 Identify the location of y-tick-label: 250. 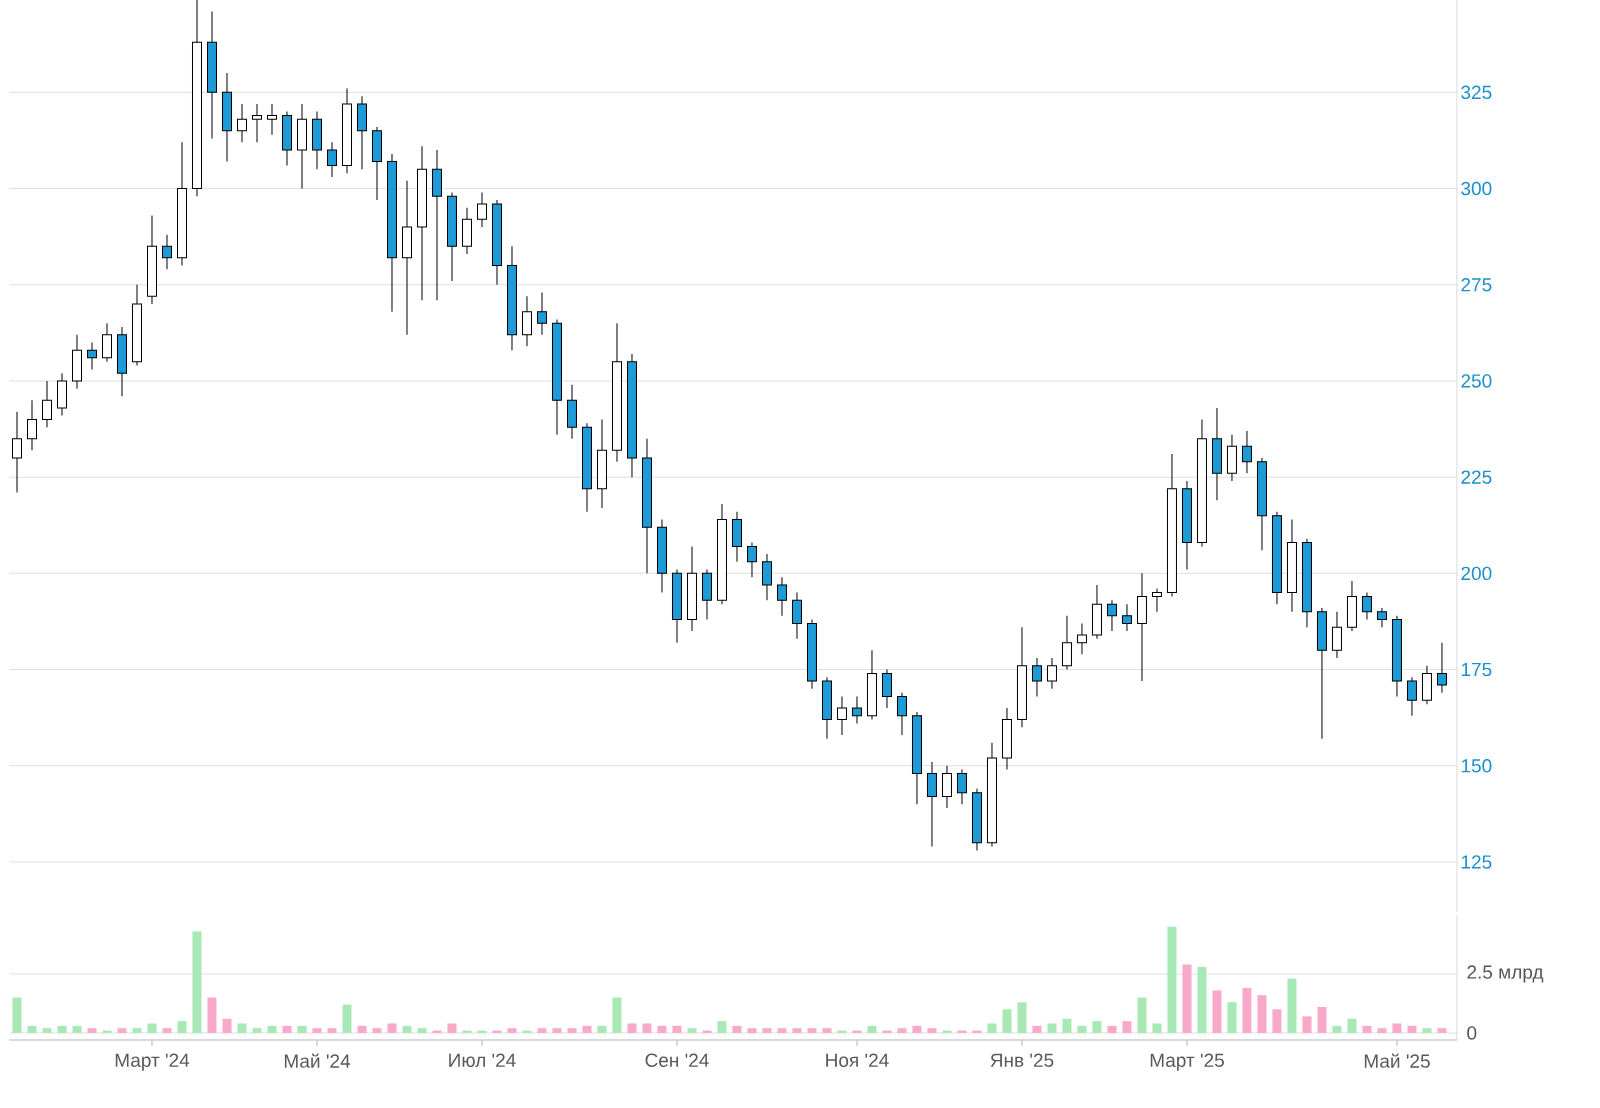
(1476, 381).